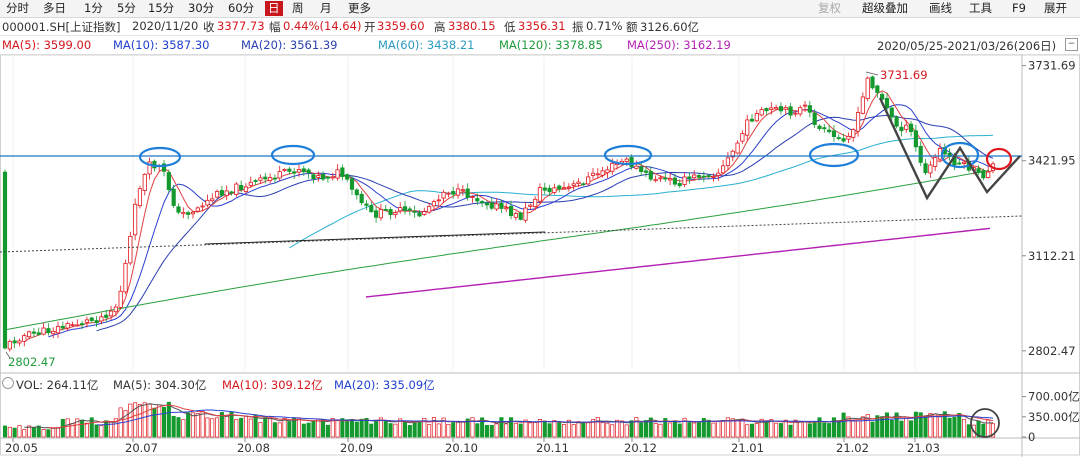 This screenshot has width=1080, height=457. I want to click on collapse-icon: −, so click(1071, 44).